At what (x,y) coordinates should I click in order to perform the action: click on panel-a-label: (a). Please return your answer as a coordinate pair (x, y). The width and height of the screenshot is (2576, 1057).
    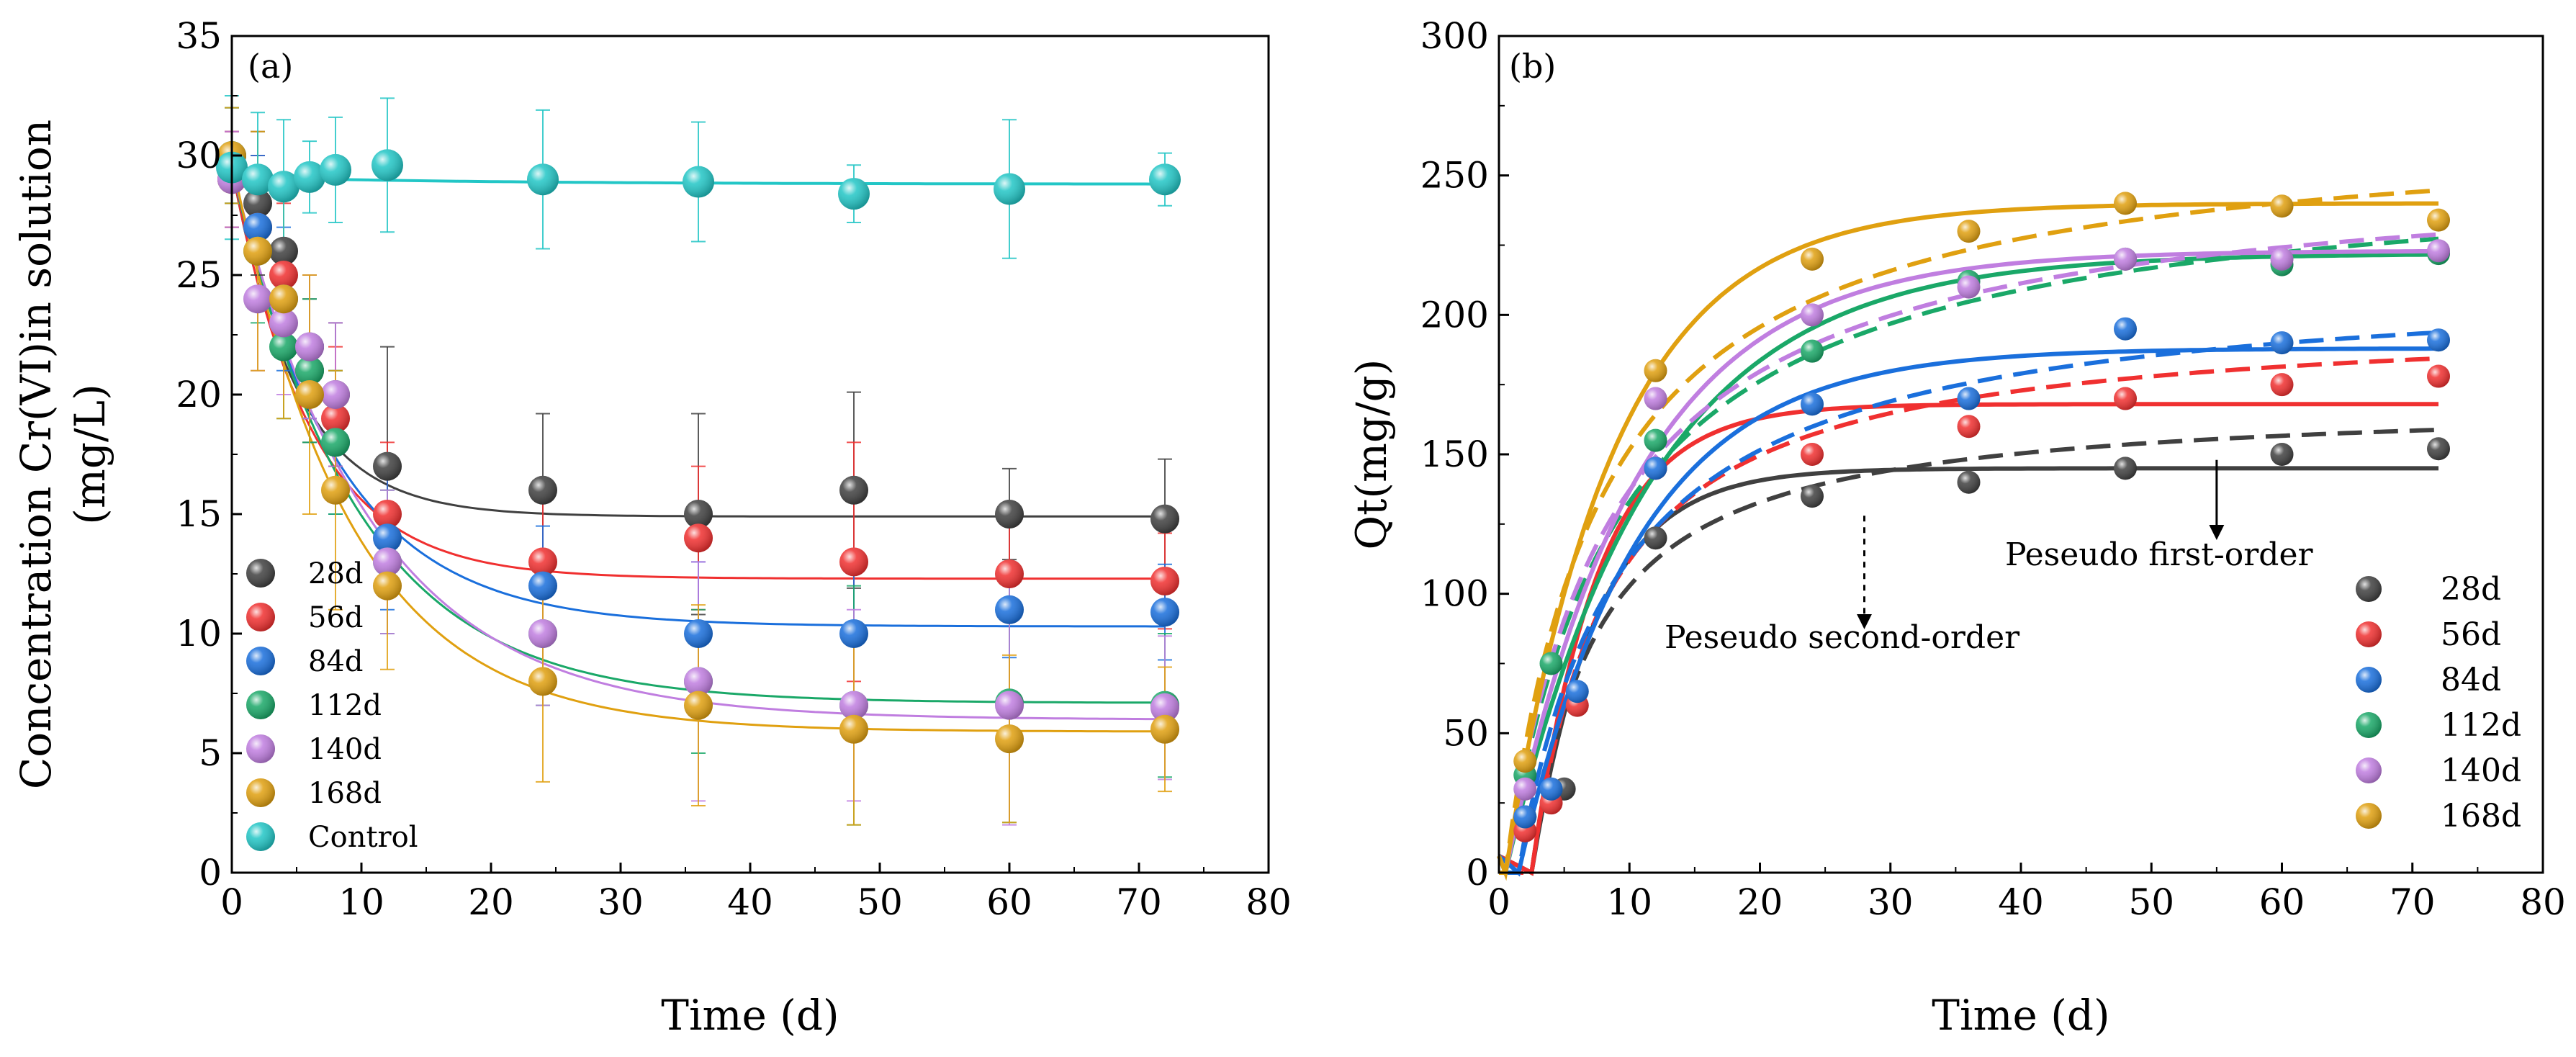
    Looking at the image, I should click on (270, 66).